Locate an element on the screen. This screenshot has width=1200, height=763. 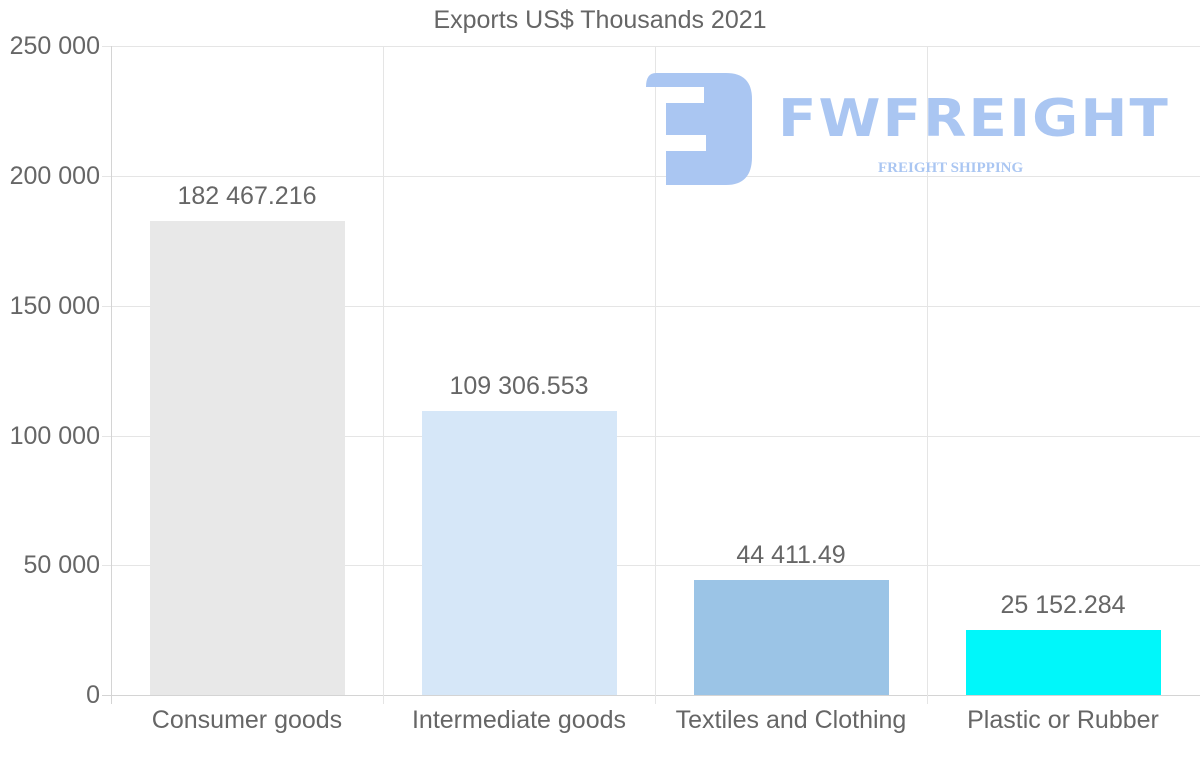
bar-consumer-goods is located at coordinates (247, 458).